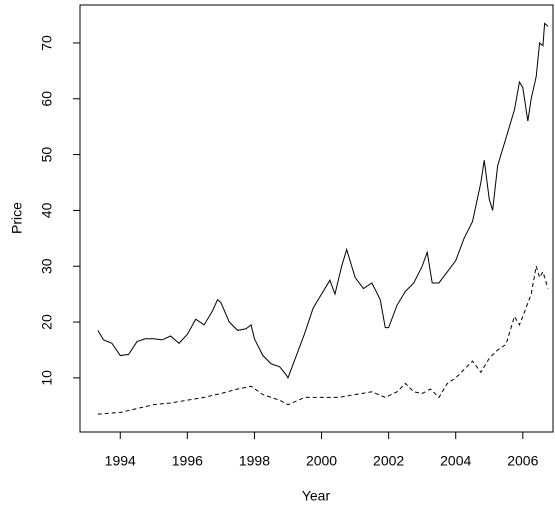 This screenshot has width=555, height=514. What do you see at coordinates (187, 461) in the screenshot?
I see `x-tick-label: 1996` at bounding box center [187, 461].